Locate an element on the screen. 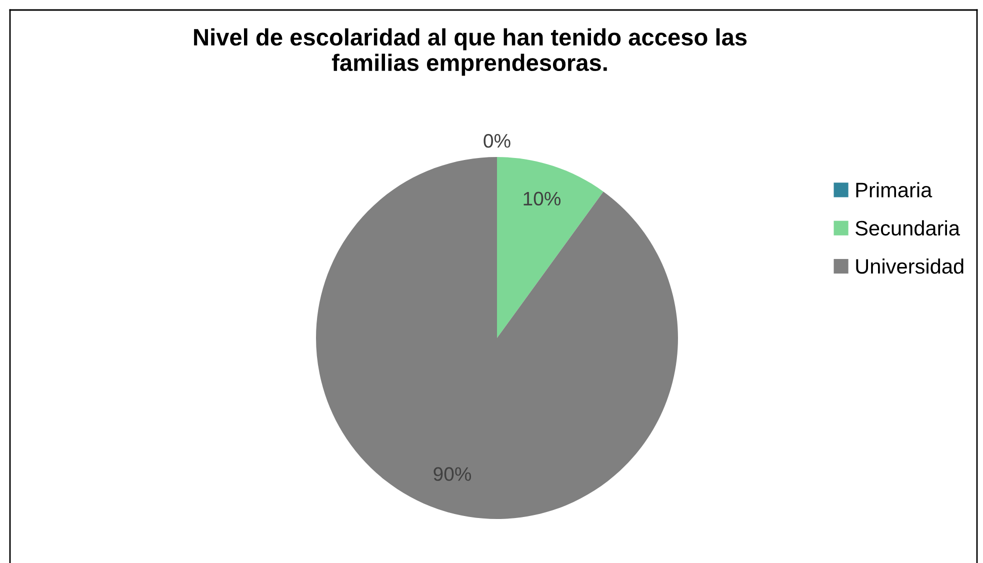 The image size is (983, 563). legend-label: Secundaria is located at coordinates (908, 228).